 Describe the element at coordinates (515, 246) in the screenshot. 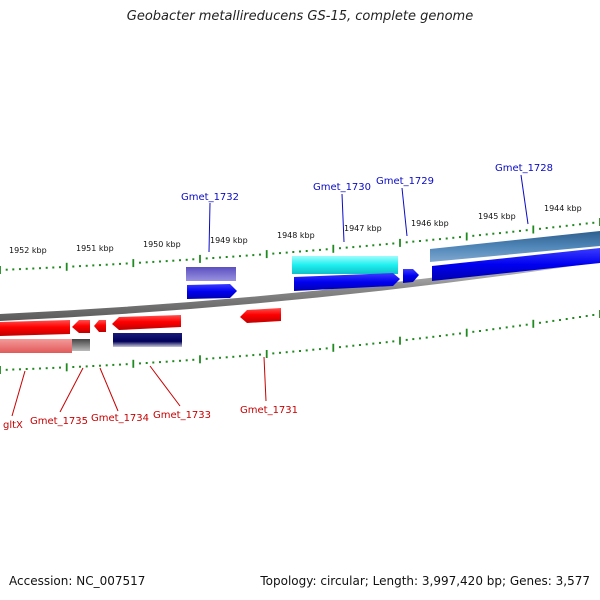

I see `gene-bar-gmet-1728-shade` at that location.